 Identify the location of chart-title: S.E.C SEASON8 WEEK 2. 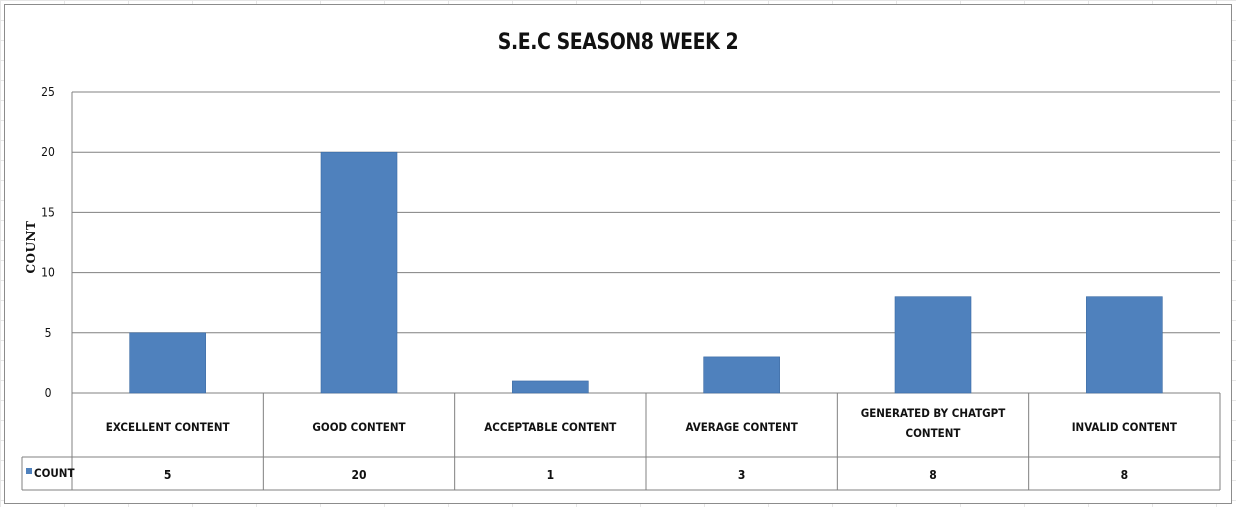
(618, 42).